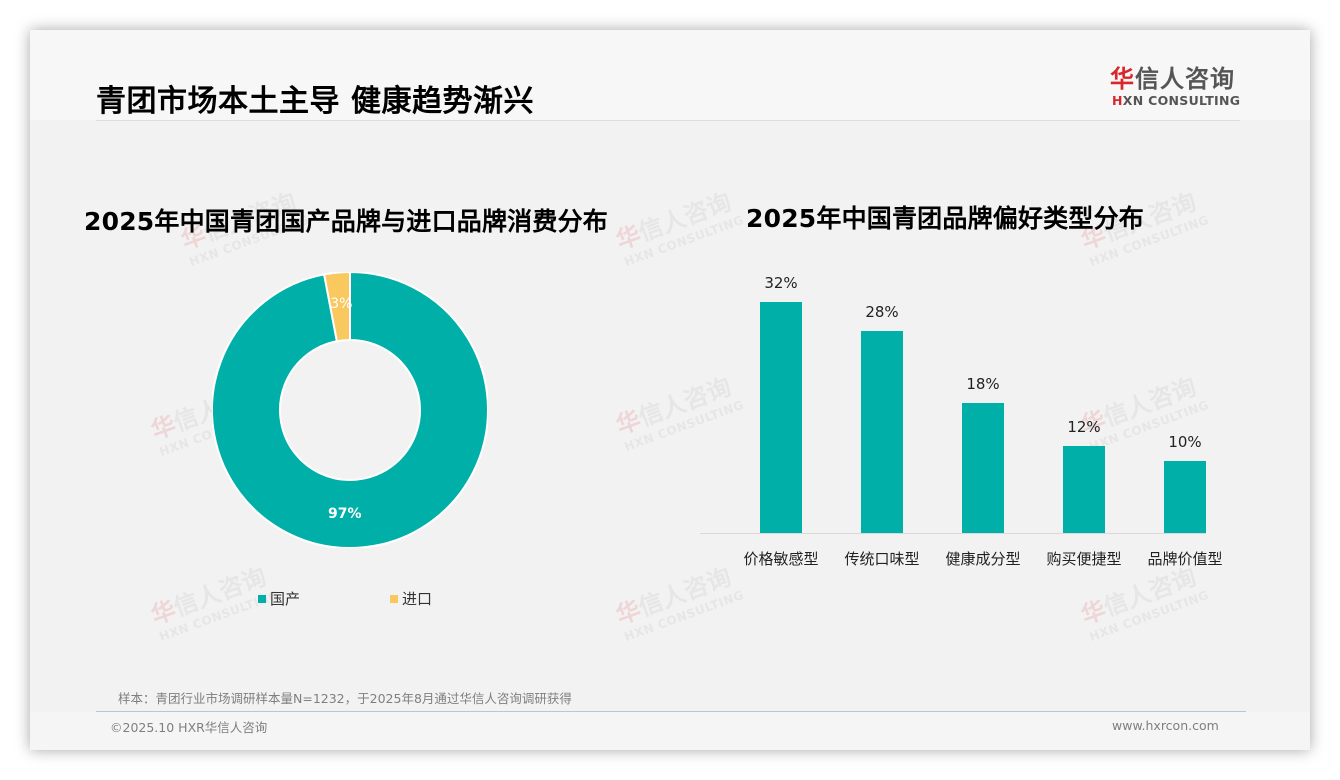  Describe the element at coordinates (324, 598) in the screenshot. I see `legend-item-domestic: 国产` at that location.